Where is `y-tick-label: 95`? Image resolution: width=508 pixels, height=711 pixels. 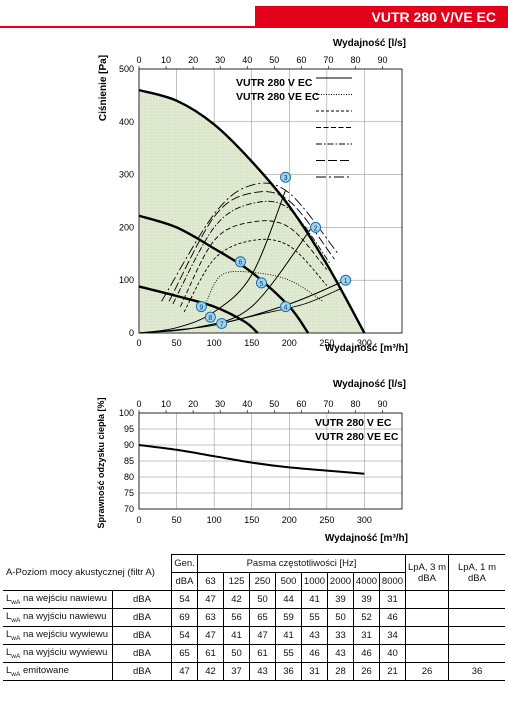 y-tick-label: 95 is located at coordinates (129, 429).